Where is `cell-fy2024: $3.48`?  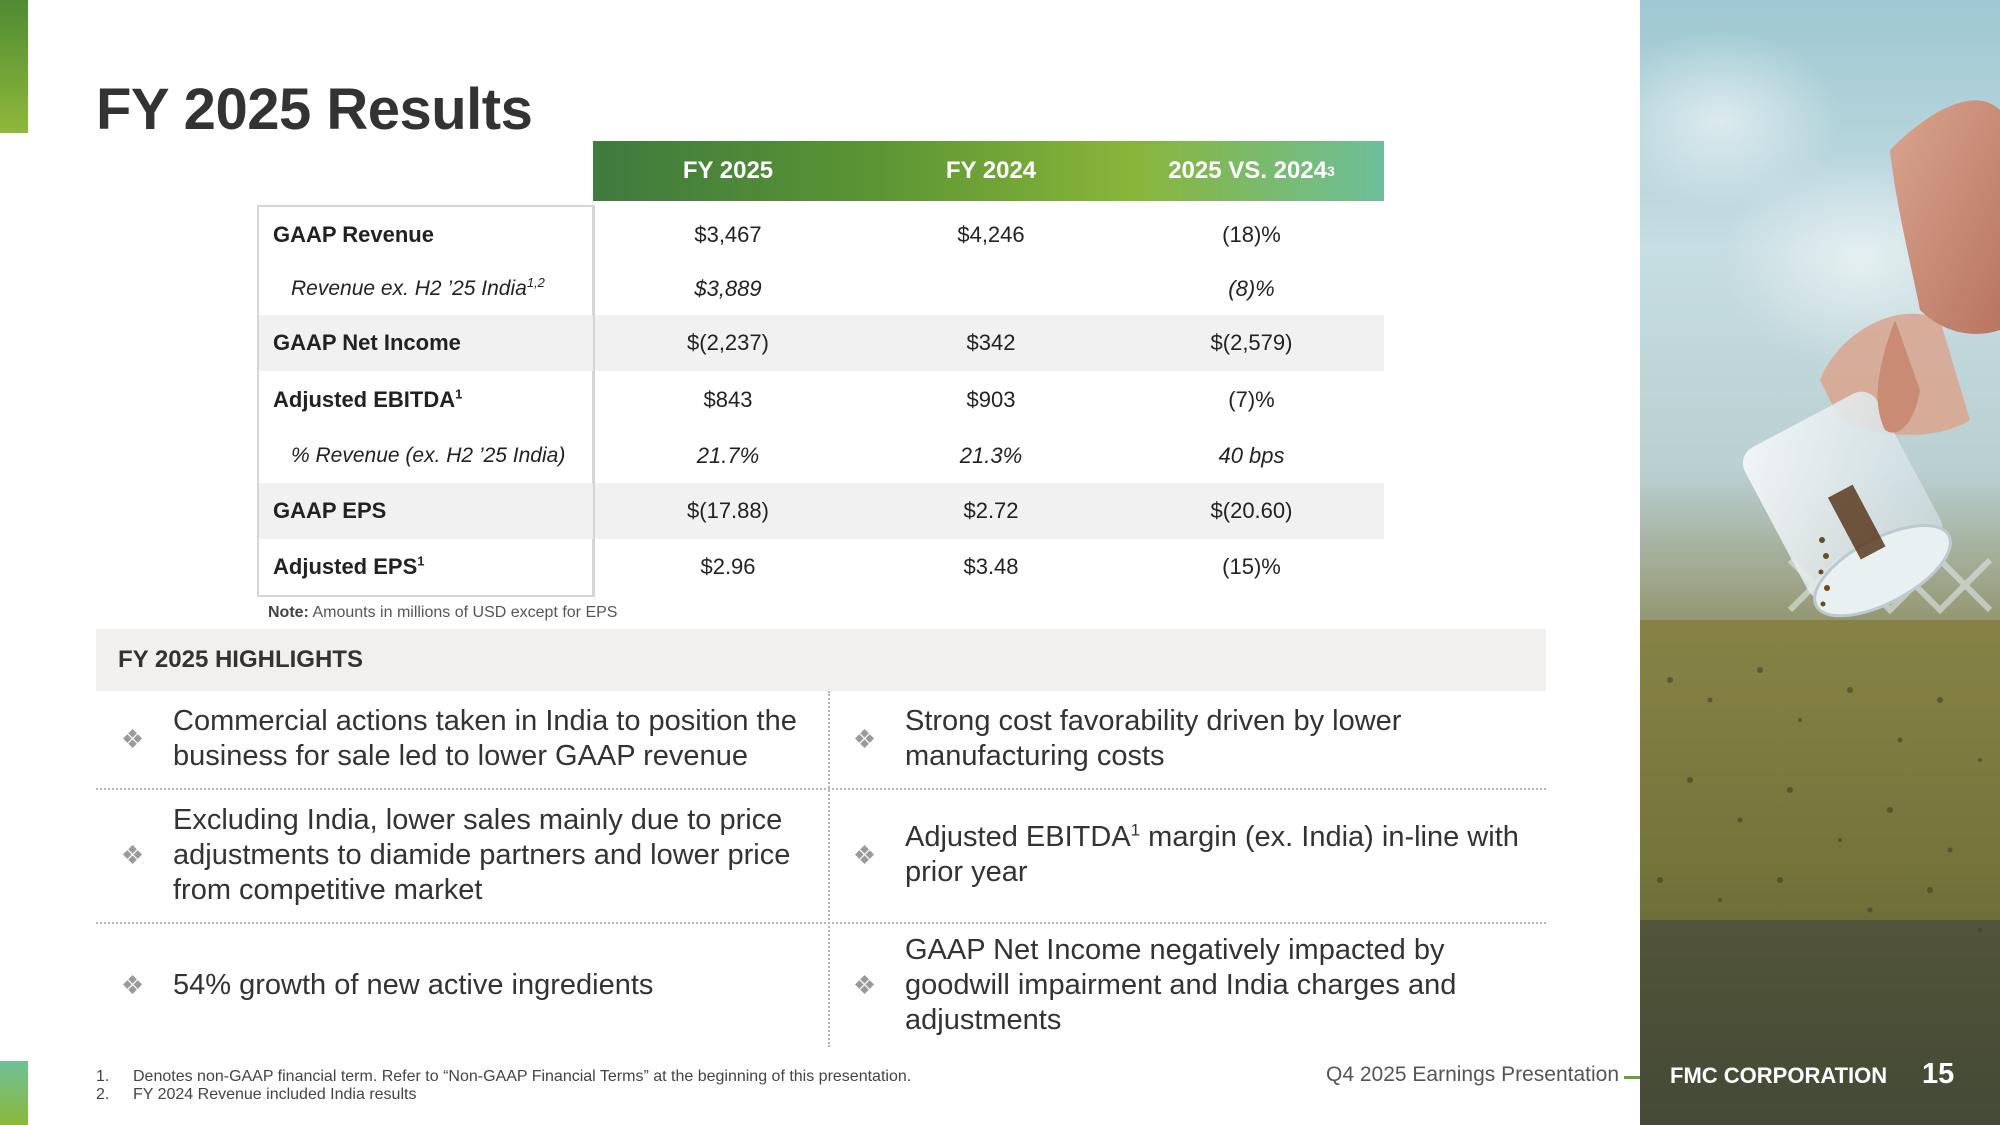 cell-fy2024: $3.48 is located at coordinates (991, 566).